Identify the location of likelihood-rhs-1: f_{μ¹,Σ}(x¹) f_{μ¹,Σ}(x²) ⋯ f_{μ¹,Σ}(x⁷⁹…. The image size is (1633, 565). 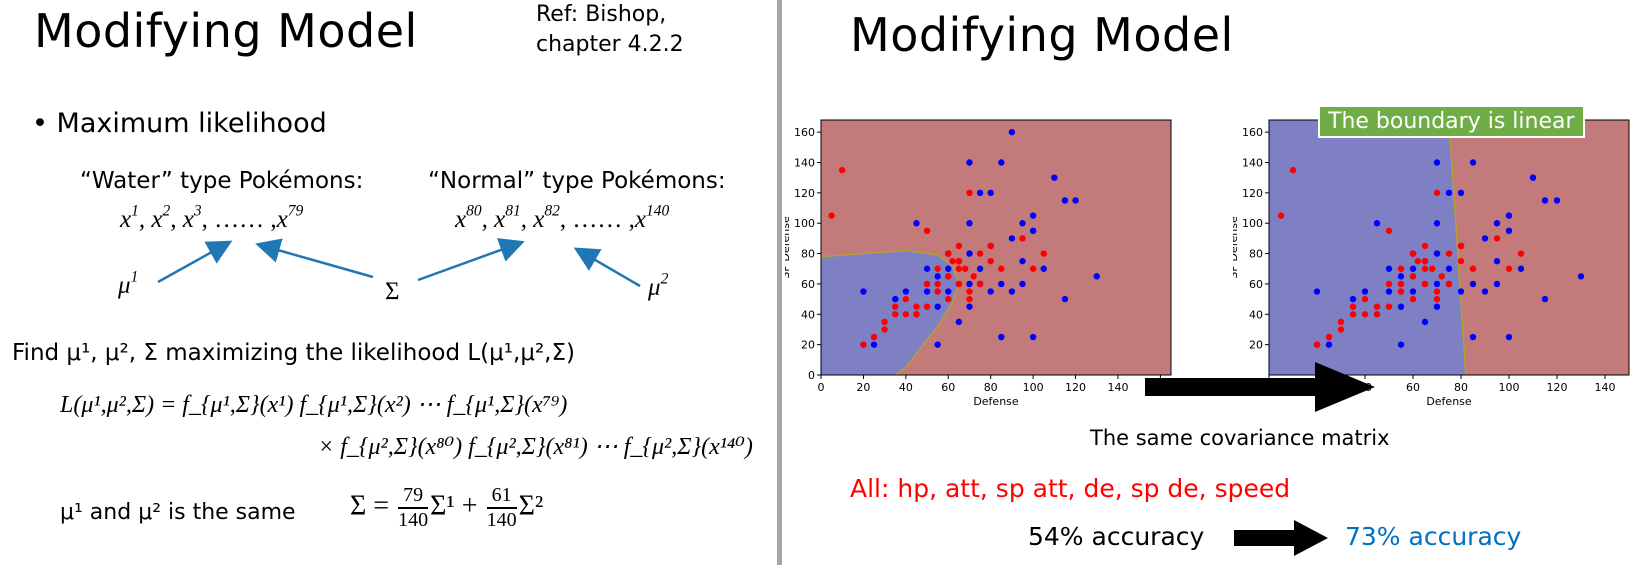
(375, 405).